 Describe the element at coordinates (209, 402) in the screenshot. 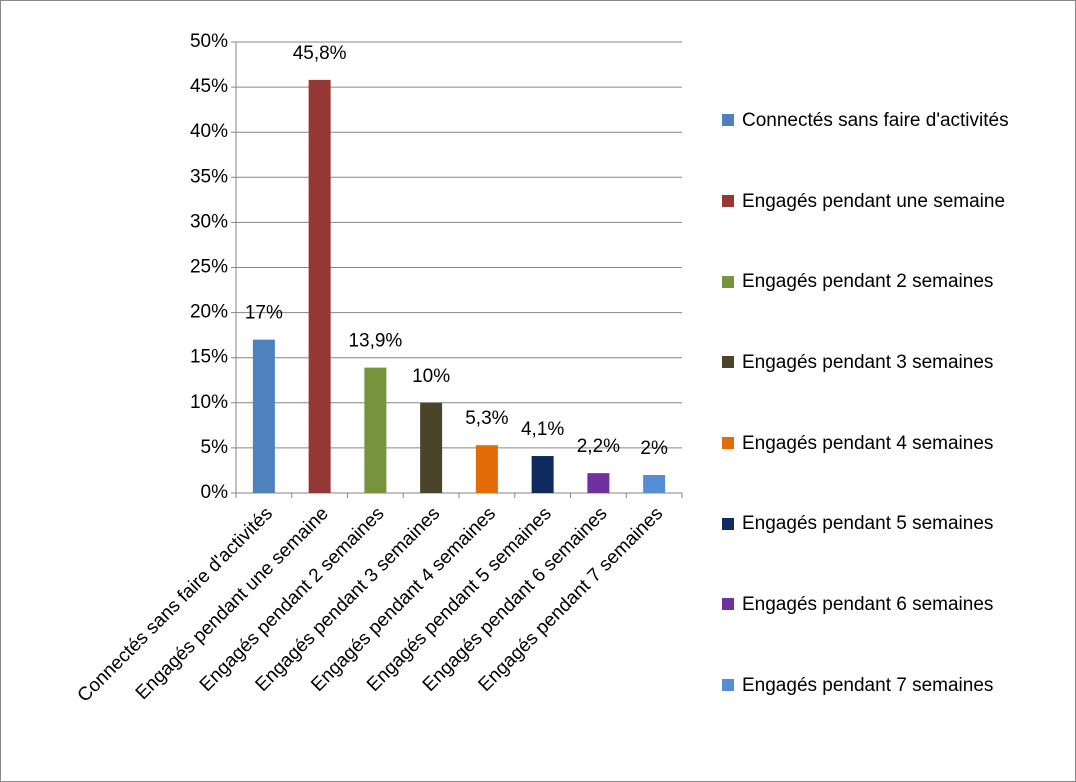

I see `y-tick-label: 10%` at that location.